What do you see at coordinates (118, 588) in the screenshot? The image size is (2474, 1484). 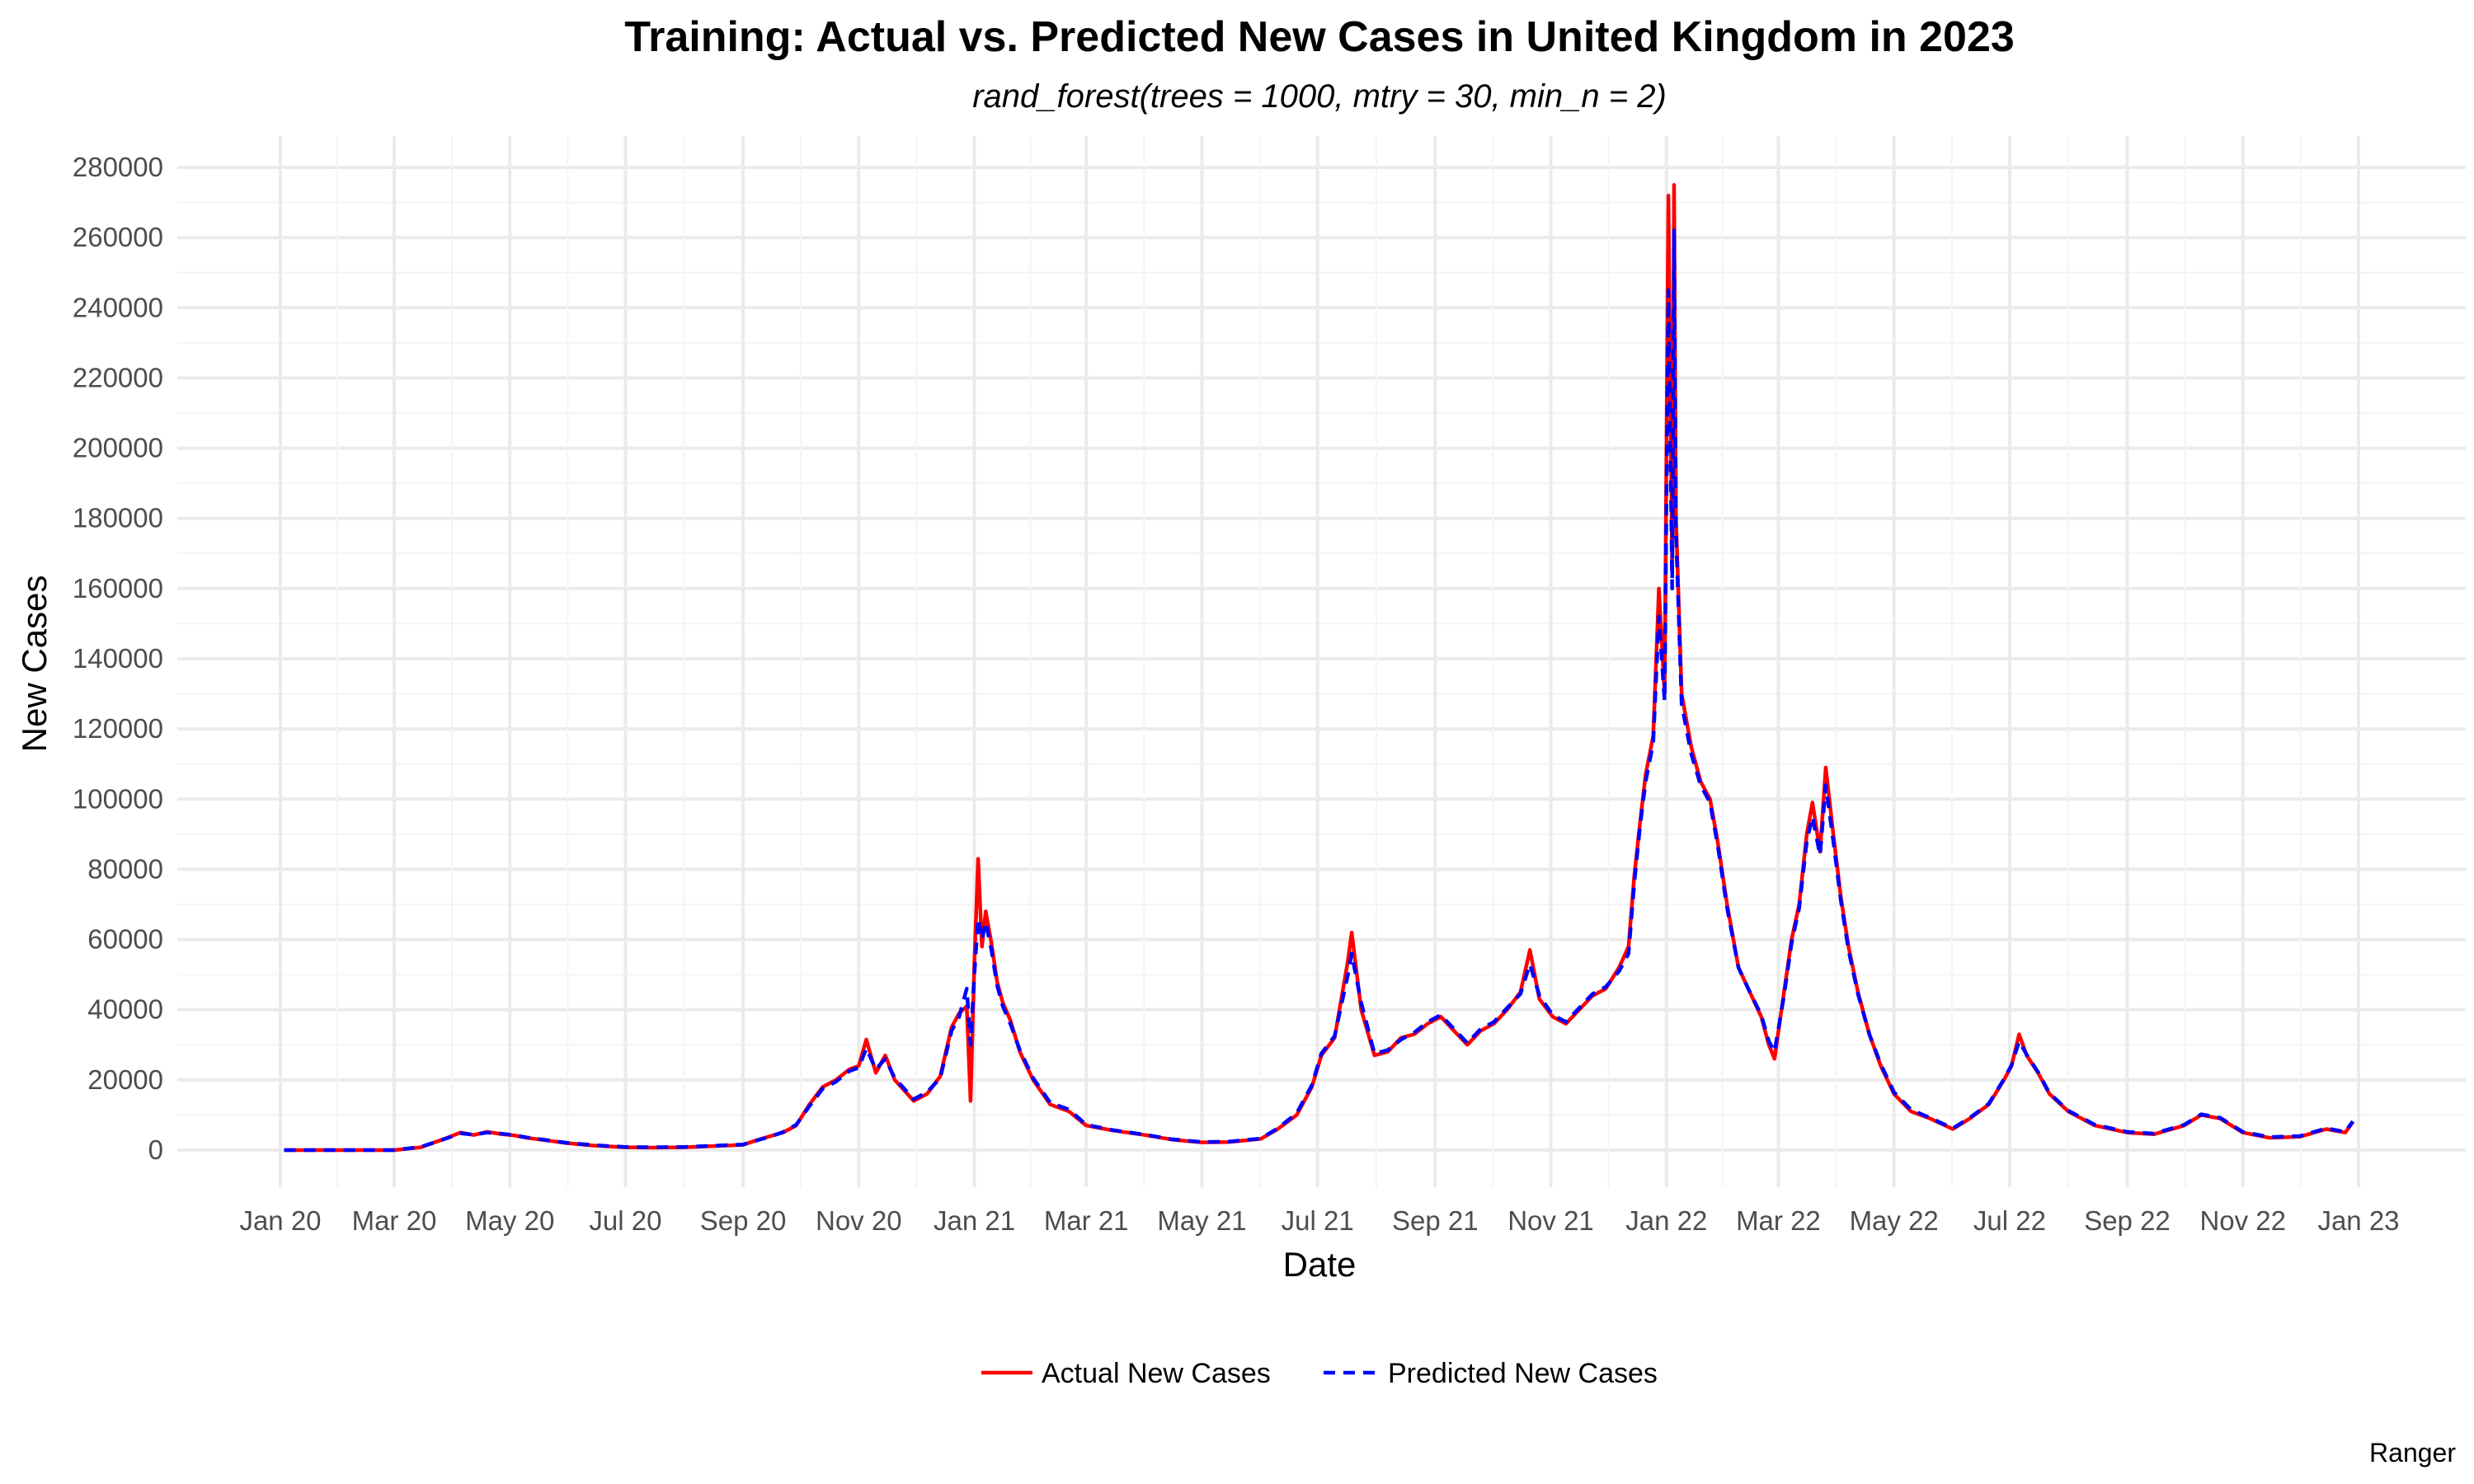 I see `y-tick-label: 160000` at bounding box center [118, 588].